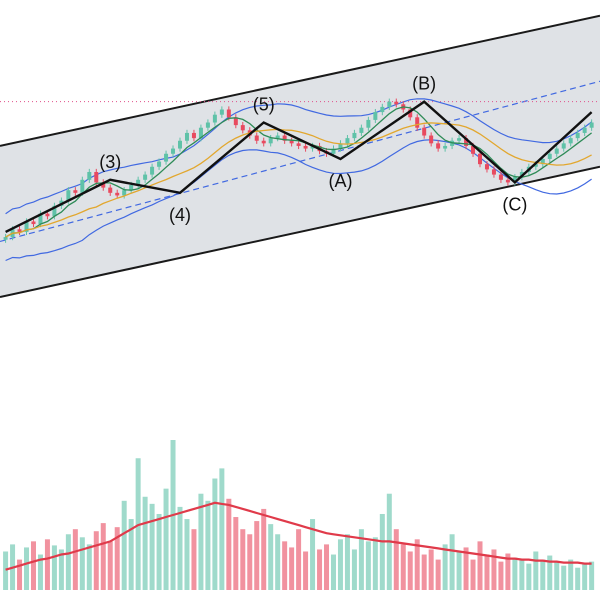 The height and width of the screenshot is (600, 600). Describe the element at coordinates (340, 181) in the screenshot. I see `wave-label-a: (A)` at that location.